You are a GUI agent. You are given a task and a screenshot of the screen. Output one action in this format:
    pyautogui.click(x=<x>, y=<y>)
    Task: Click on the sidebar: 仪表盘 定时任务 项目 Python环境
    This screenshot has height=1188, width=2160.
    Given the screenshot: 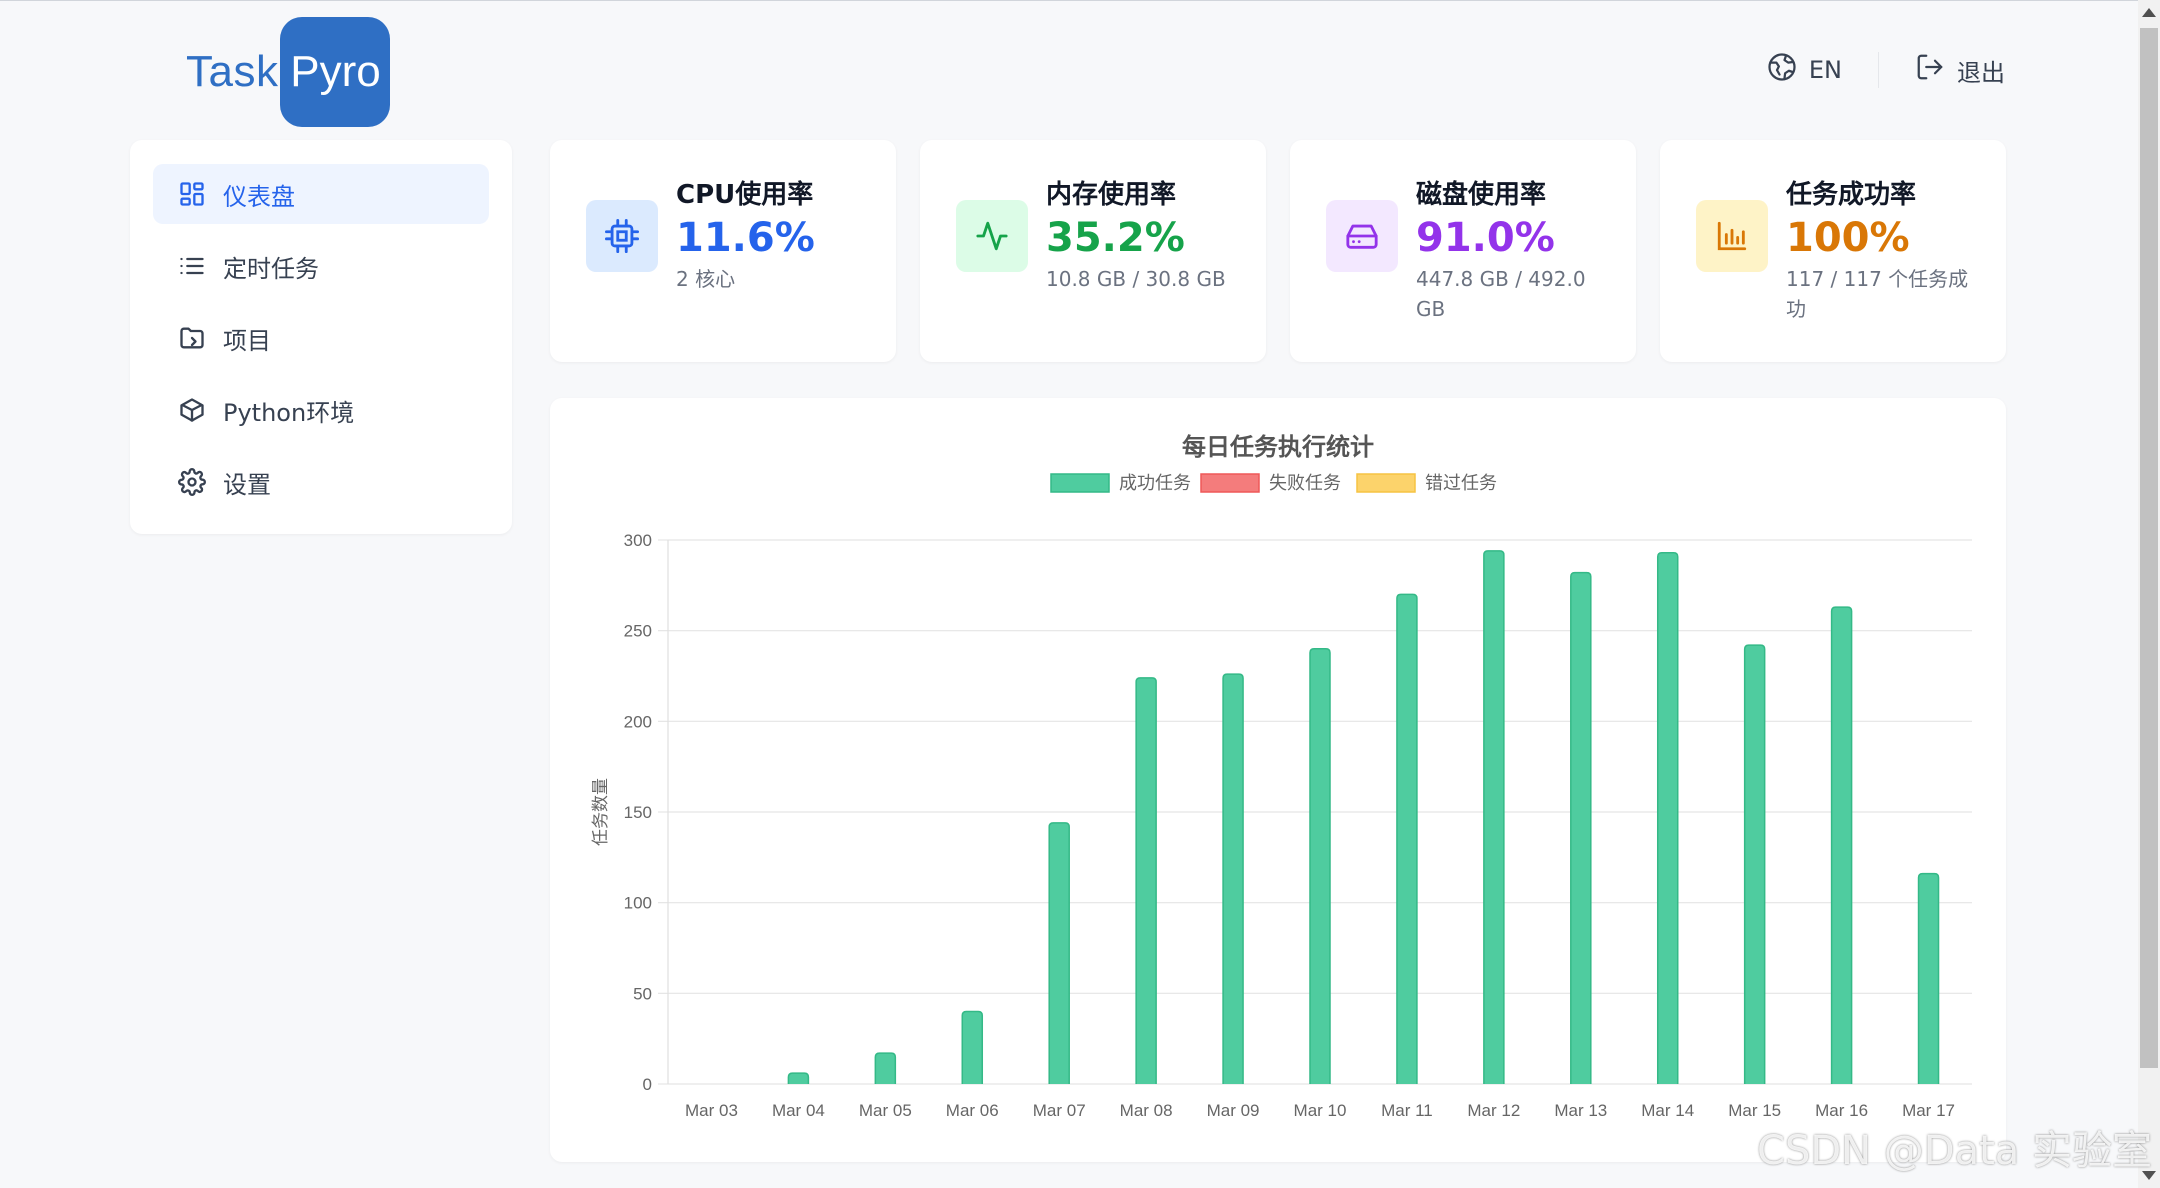 What is the action you would take?
    pyautogui.click(x=321, y=337)
    